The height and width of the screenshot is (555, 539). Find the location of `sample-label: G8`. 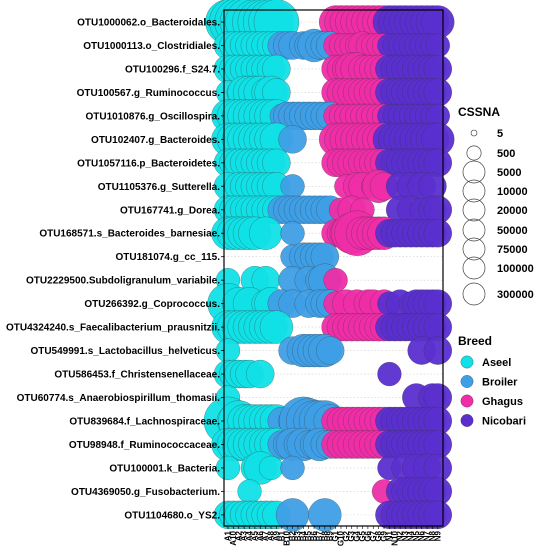

sample-label: G8 is located at coordinates (378, 535).